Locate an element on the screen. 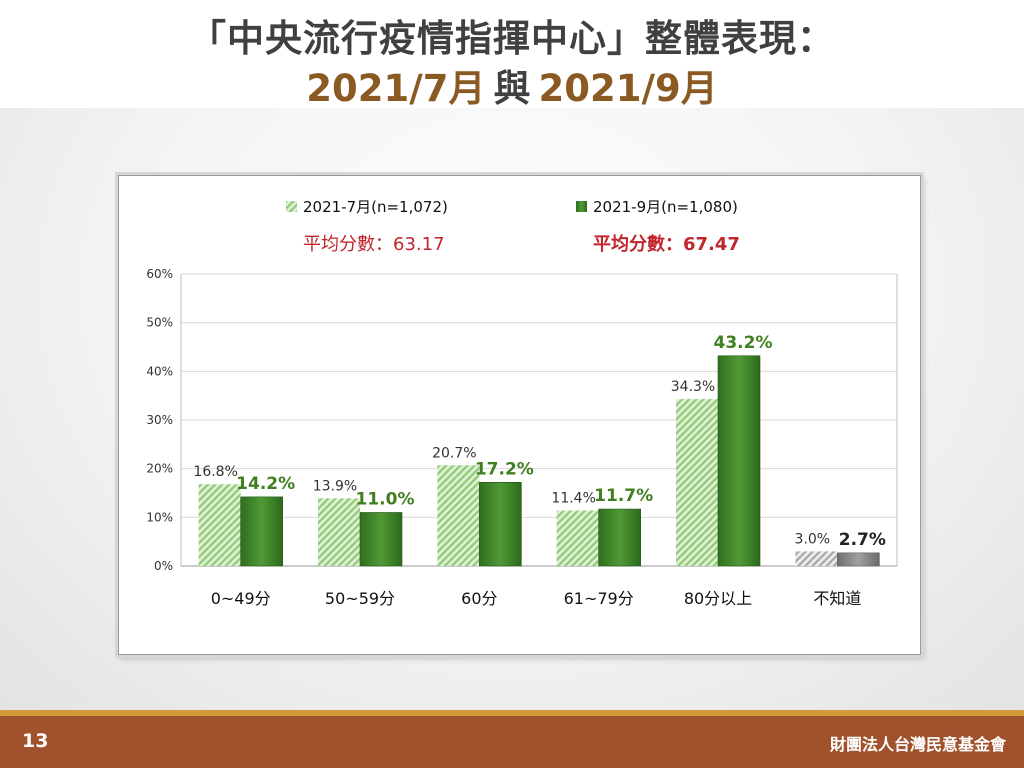 The width and height of the screenshot is (1024, 768). legend-label-series-1: 2021-7月(n=1,072) is located at coordinates (375, 207).